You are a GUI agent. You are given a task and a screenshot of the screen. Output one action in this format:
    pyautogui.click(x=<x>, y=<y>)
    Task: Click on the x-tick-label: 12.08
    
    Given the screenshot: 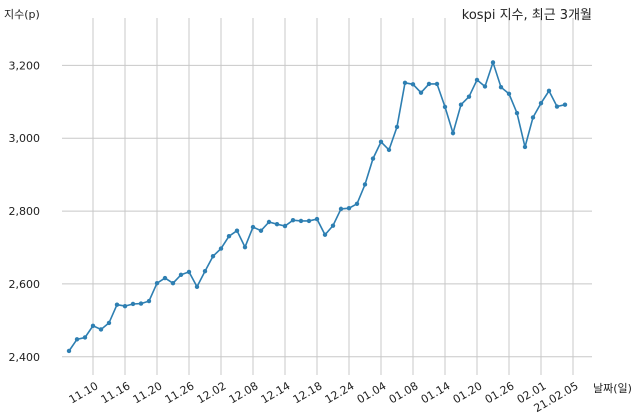 What is the action you would take?
    pyautogui.click(x=244, y=392)
    